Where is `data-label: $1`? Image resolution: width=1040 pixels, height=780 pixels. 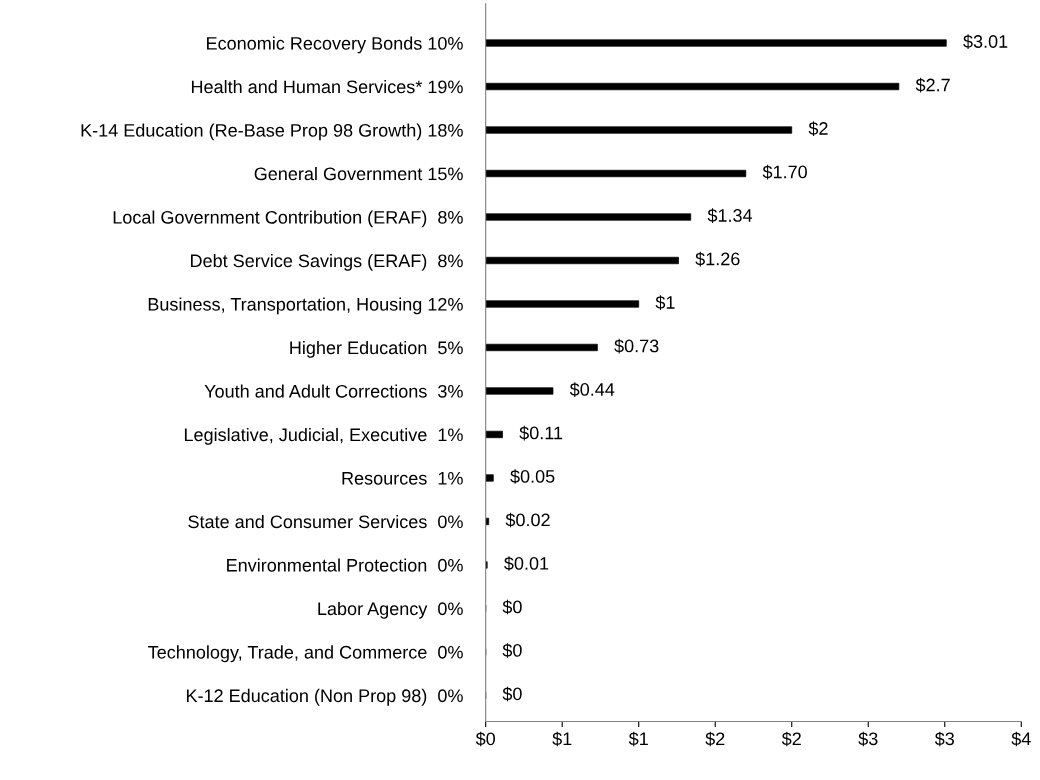 data-label: $1 is located at coordinates (665, 302).